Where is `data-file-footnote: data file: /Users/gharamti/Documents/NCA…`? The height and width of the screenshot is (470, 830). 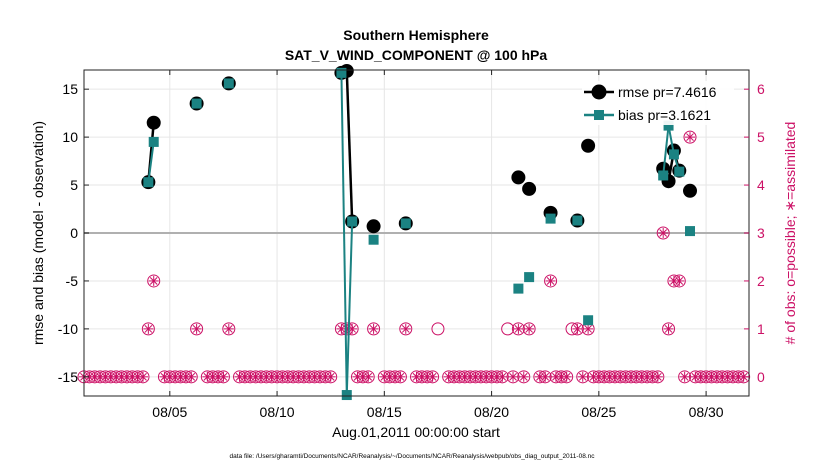
data-file-footnote: data file: /Users/gharamti/Documents/NCA… is located at coordinates (413, 456).